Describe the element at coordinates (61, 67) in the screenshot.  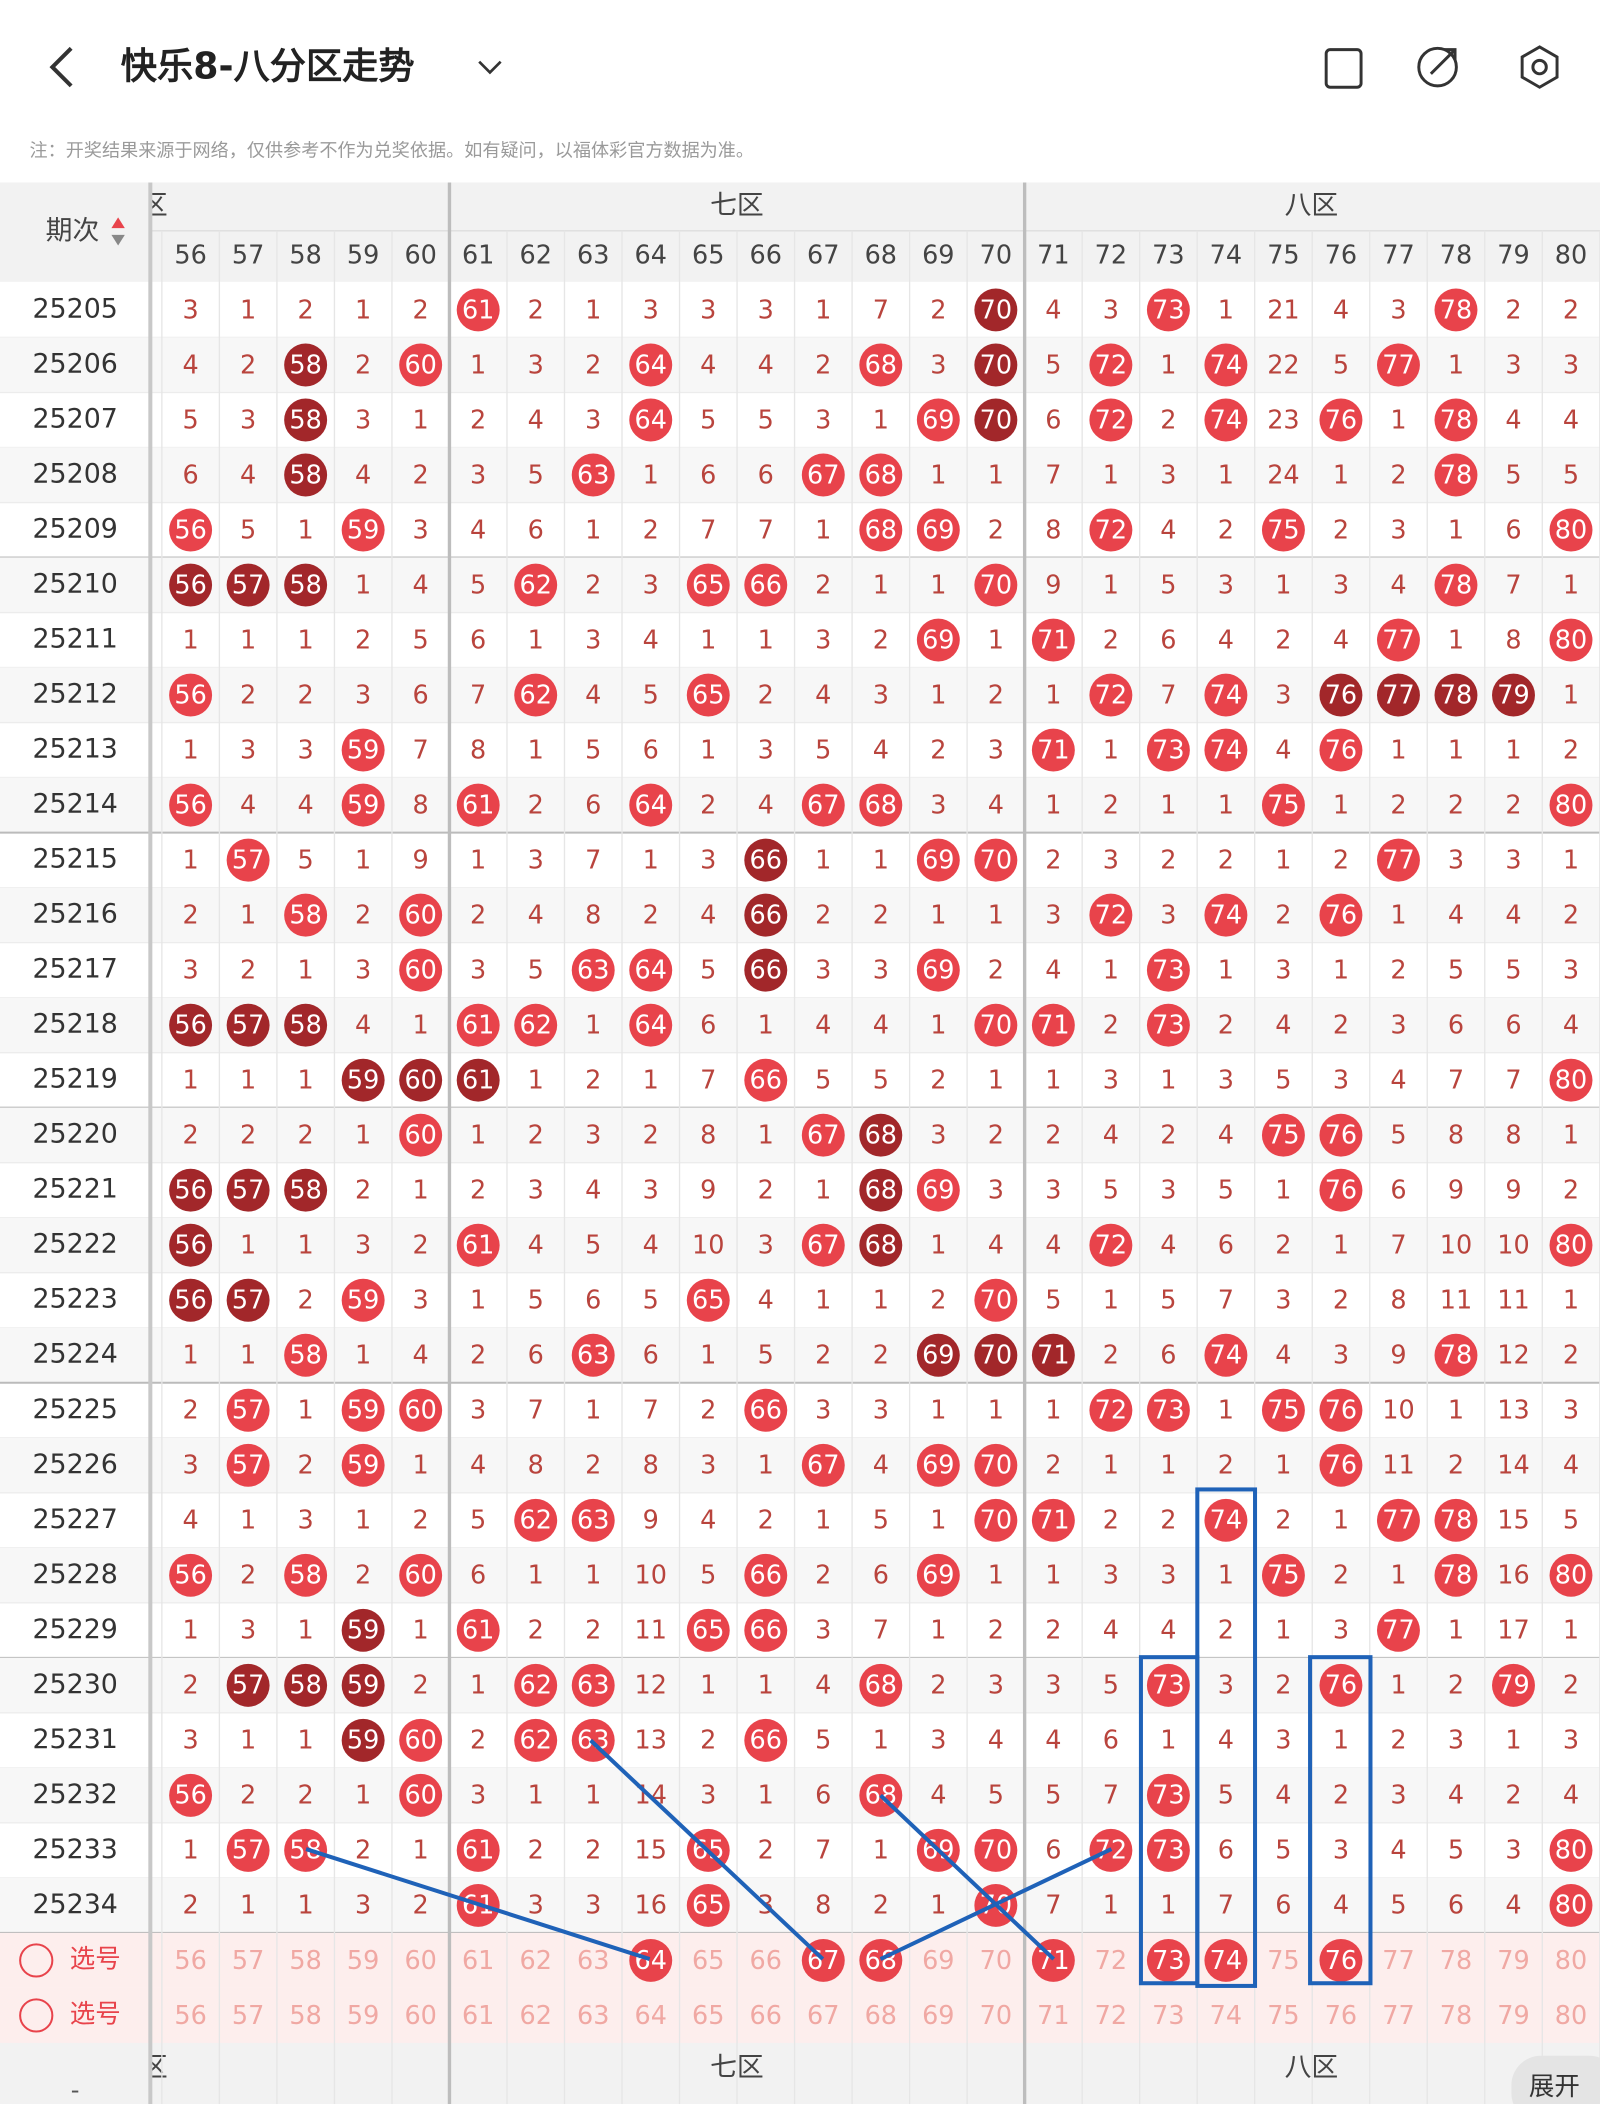
I see `back-button` at that location.